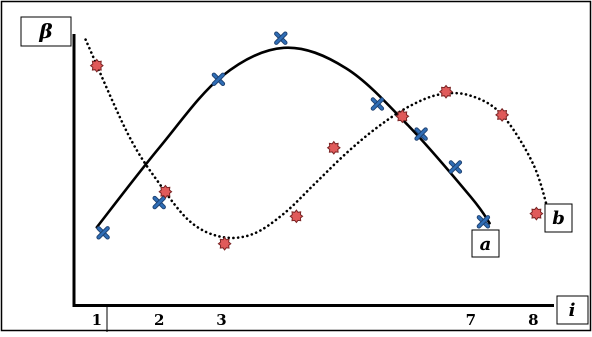  What do you see at coordinates (533, 320) in the screenshot?
I see `x-tick-label-8: 8` at bounding box center [533, 320].